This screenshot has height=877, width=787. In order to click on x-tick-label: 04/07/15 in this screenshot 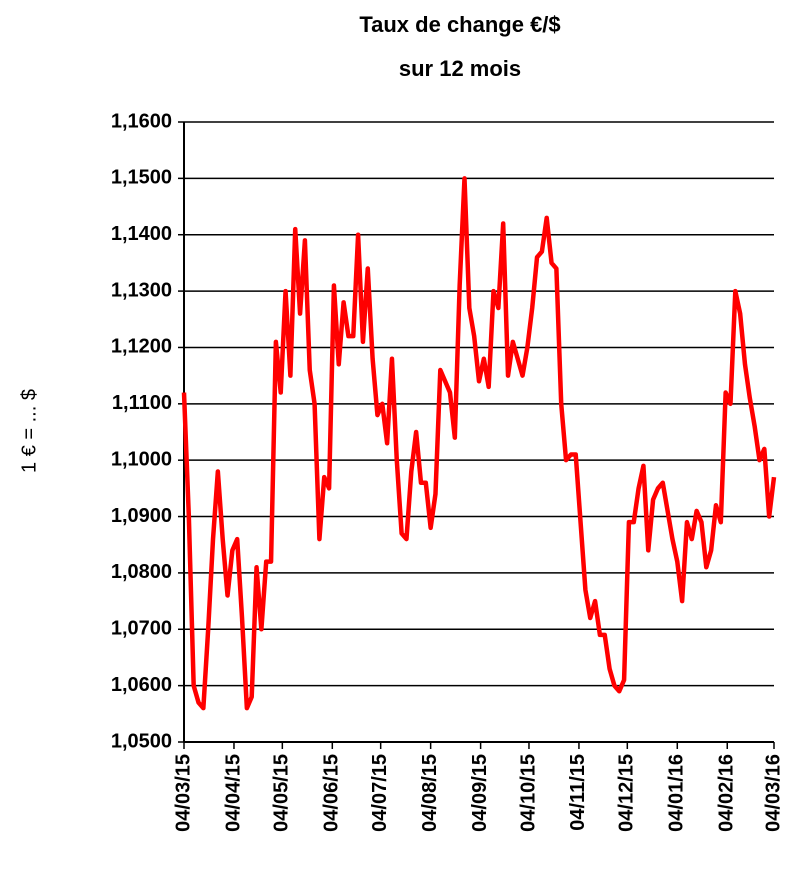, I will do `click(380, 793)`.